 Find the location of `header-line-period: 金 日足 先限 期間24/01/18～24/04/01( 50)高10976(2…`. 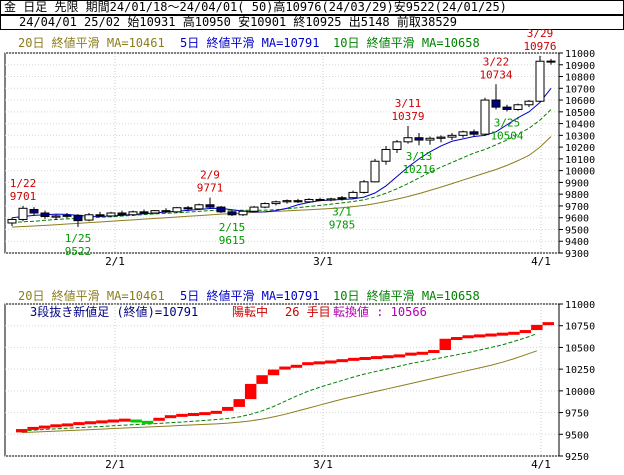

header-line-period: 金 日足 先限 期間24/01/18～24/04/01( 50)高10976(2… is located at coordinates (312, 7).